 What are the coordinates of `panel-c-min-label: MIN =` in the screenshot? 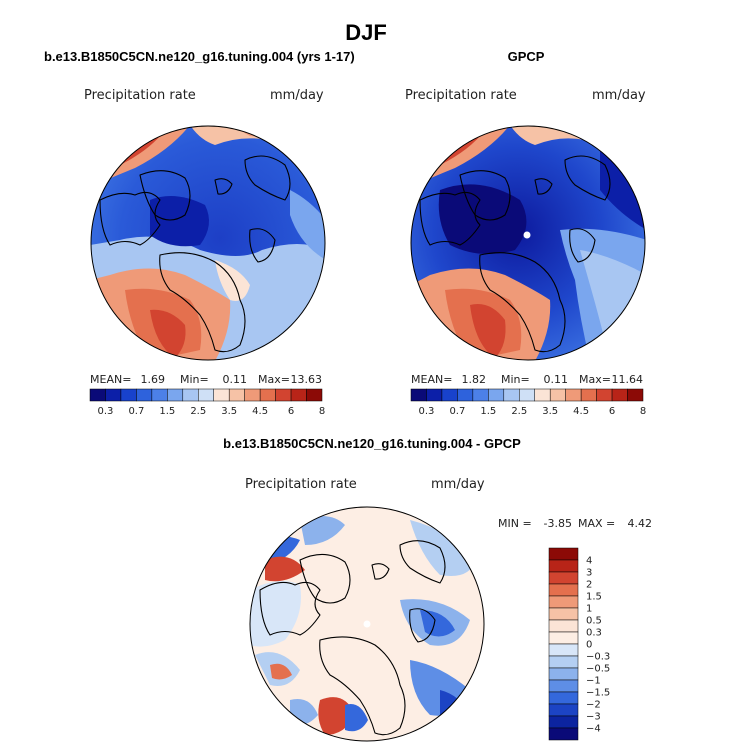 It's located at (515, 523).